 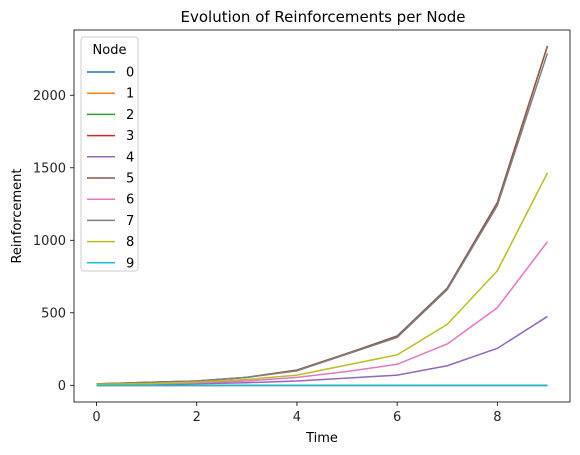 I want to click on legend: Node 0 1 2 3 4 5 6 7 8 9, so click(x=109, y=154).